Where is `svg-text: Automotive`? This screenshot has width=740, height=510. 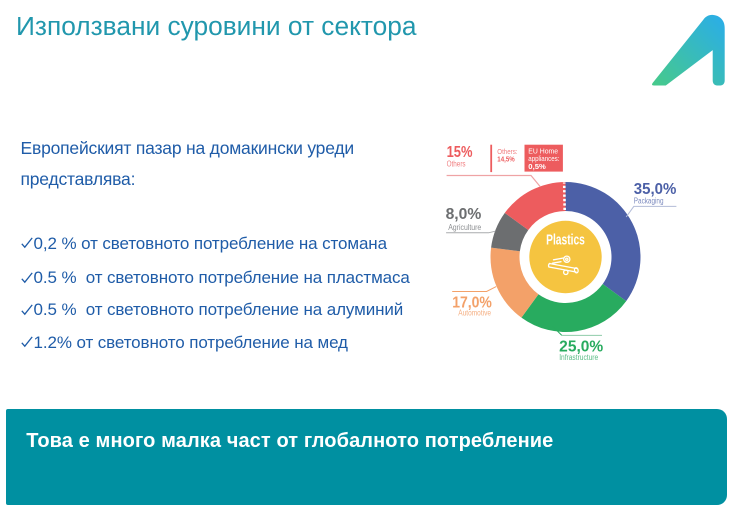 svg-text: Automotive is located at coordinates (474, 312).